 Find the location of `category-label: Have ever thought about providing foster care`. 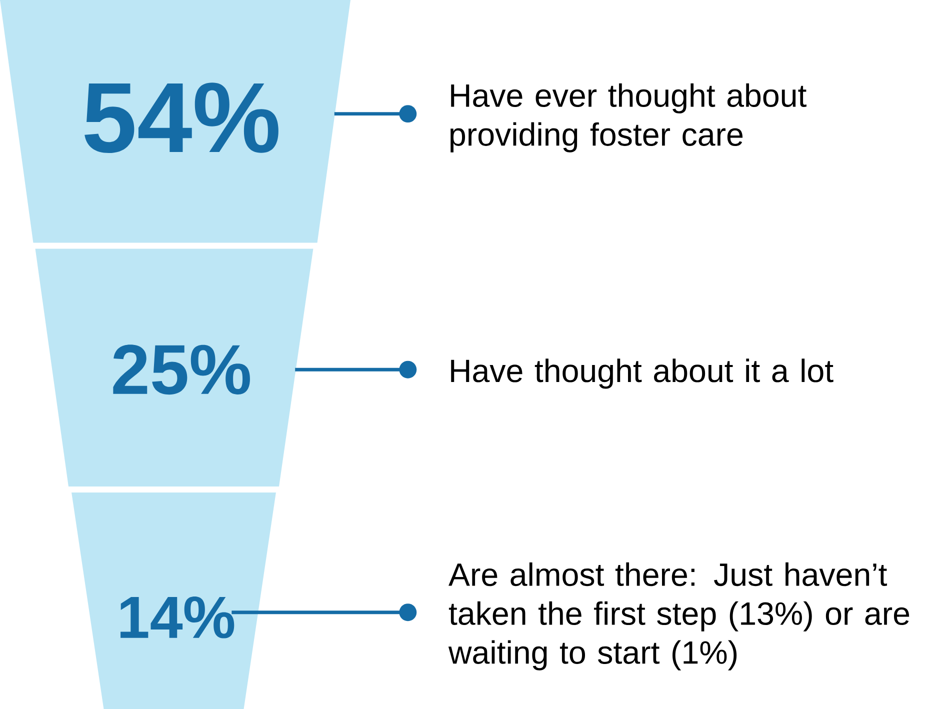

category-label: Have ever thought about providing foster care is located at coordinates (628, 117).